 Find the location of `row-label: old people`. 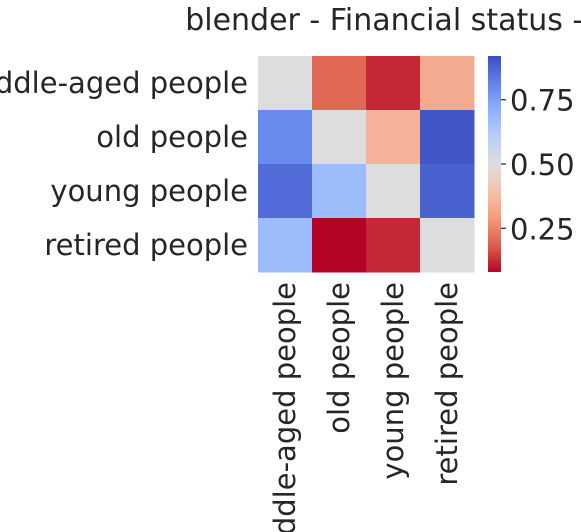

row-label: old people is located at coordinates (172, 137).